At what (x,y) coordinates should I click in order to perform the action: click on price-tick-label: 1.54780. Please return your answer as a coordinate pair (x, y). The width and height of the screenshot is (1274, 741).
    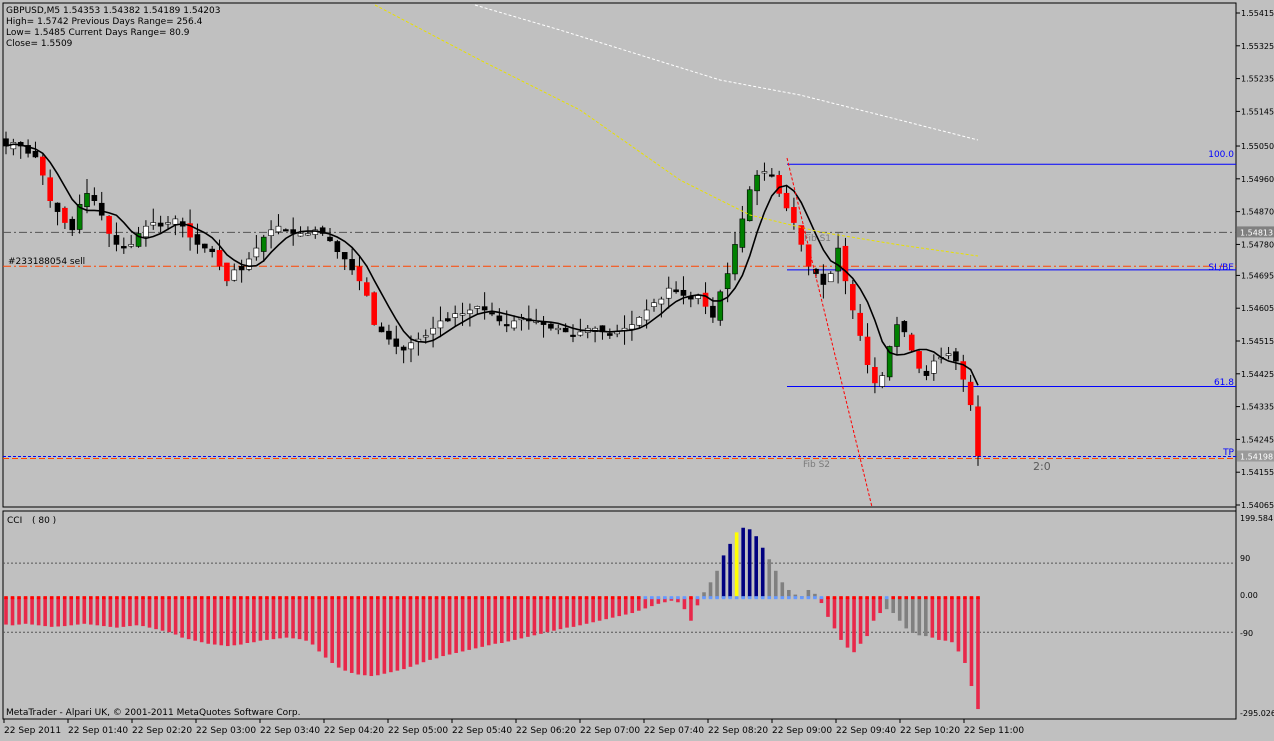
    Looking at the image, I should click on (1257, 244).